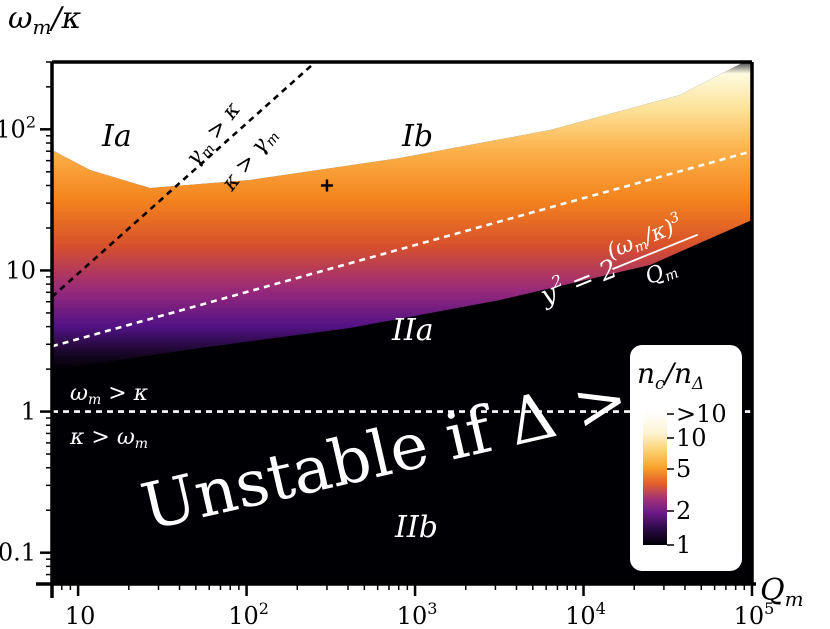 The width and height of the screenshot is (830, 629). Describe the element at coordinates (326, 185) in the screenshot. I see `plus-marker` at that location.